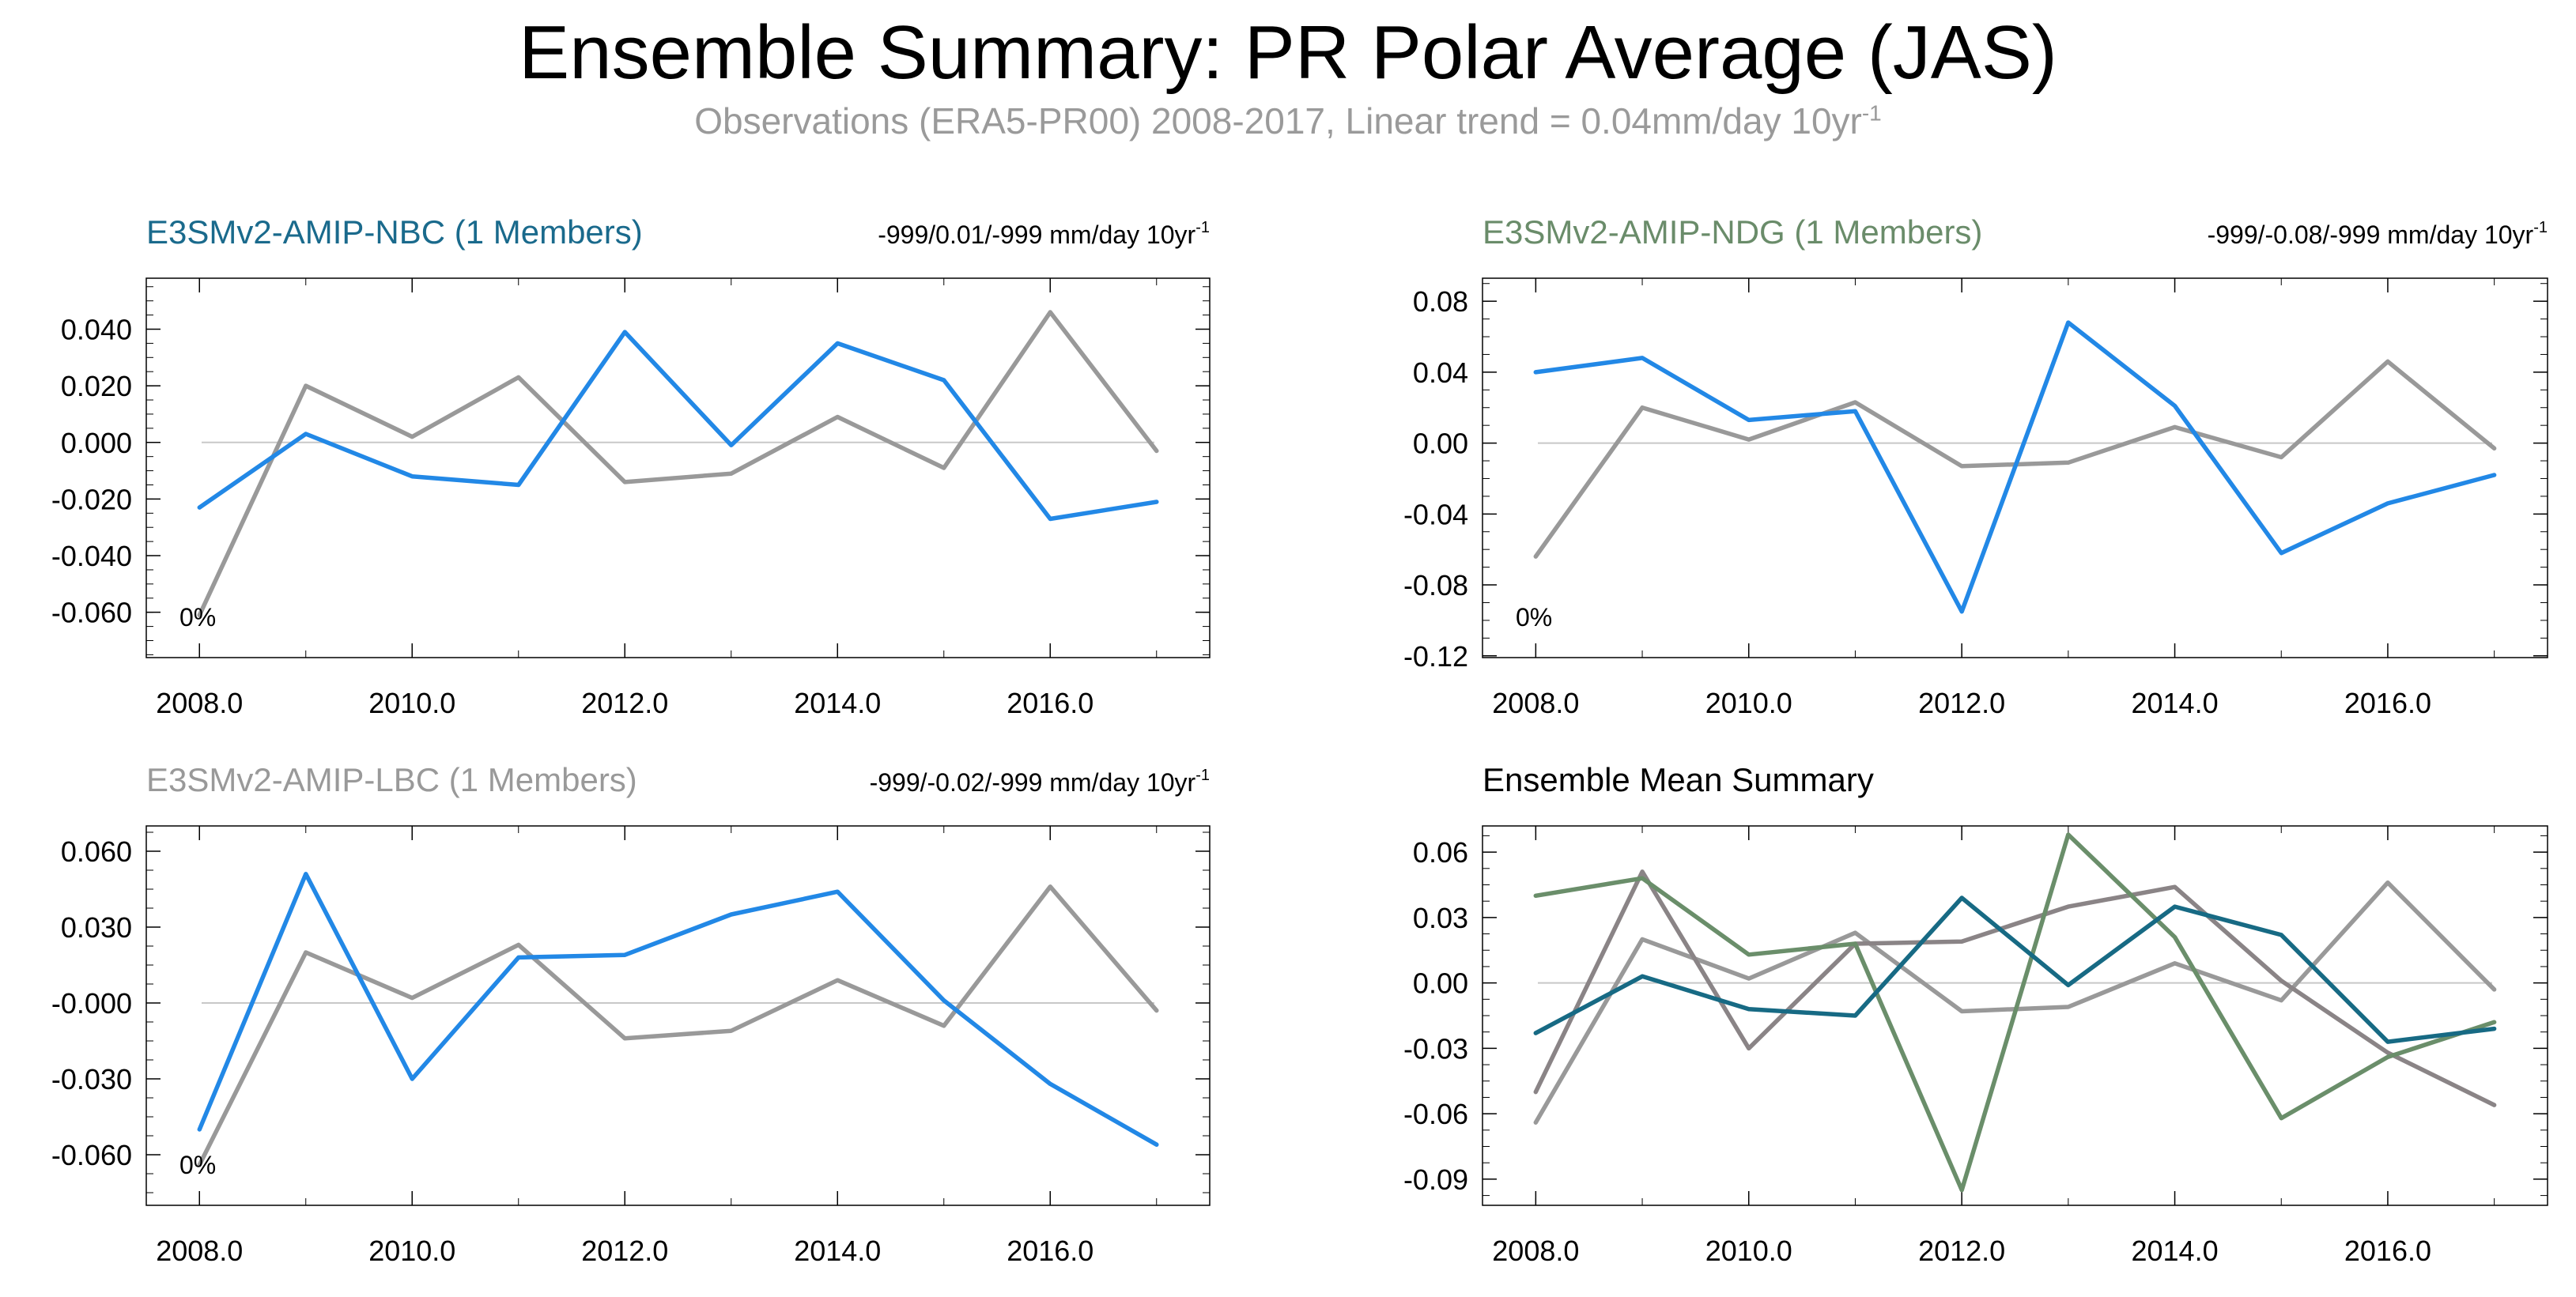 This screenshot has height=1297, width=2576. What do you see at coordinates (1288, 52) in the screenshot?
I see `page-title: Ensemble Summary: PR Polar Average (JAS)` at bounding box center [1288, 52].